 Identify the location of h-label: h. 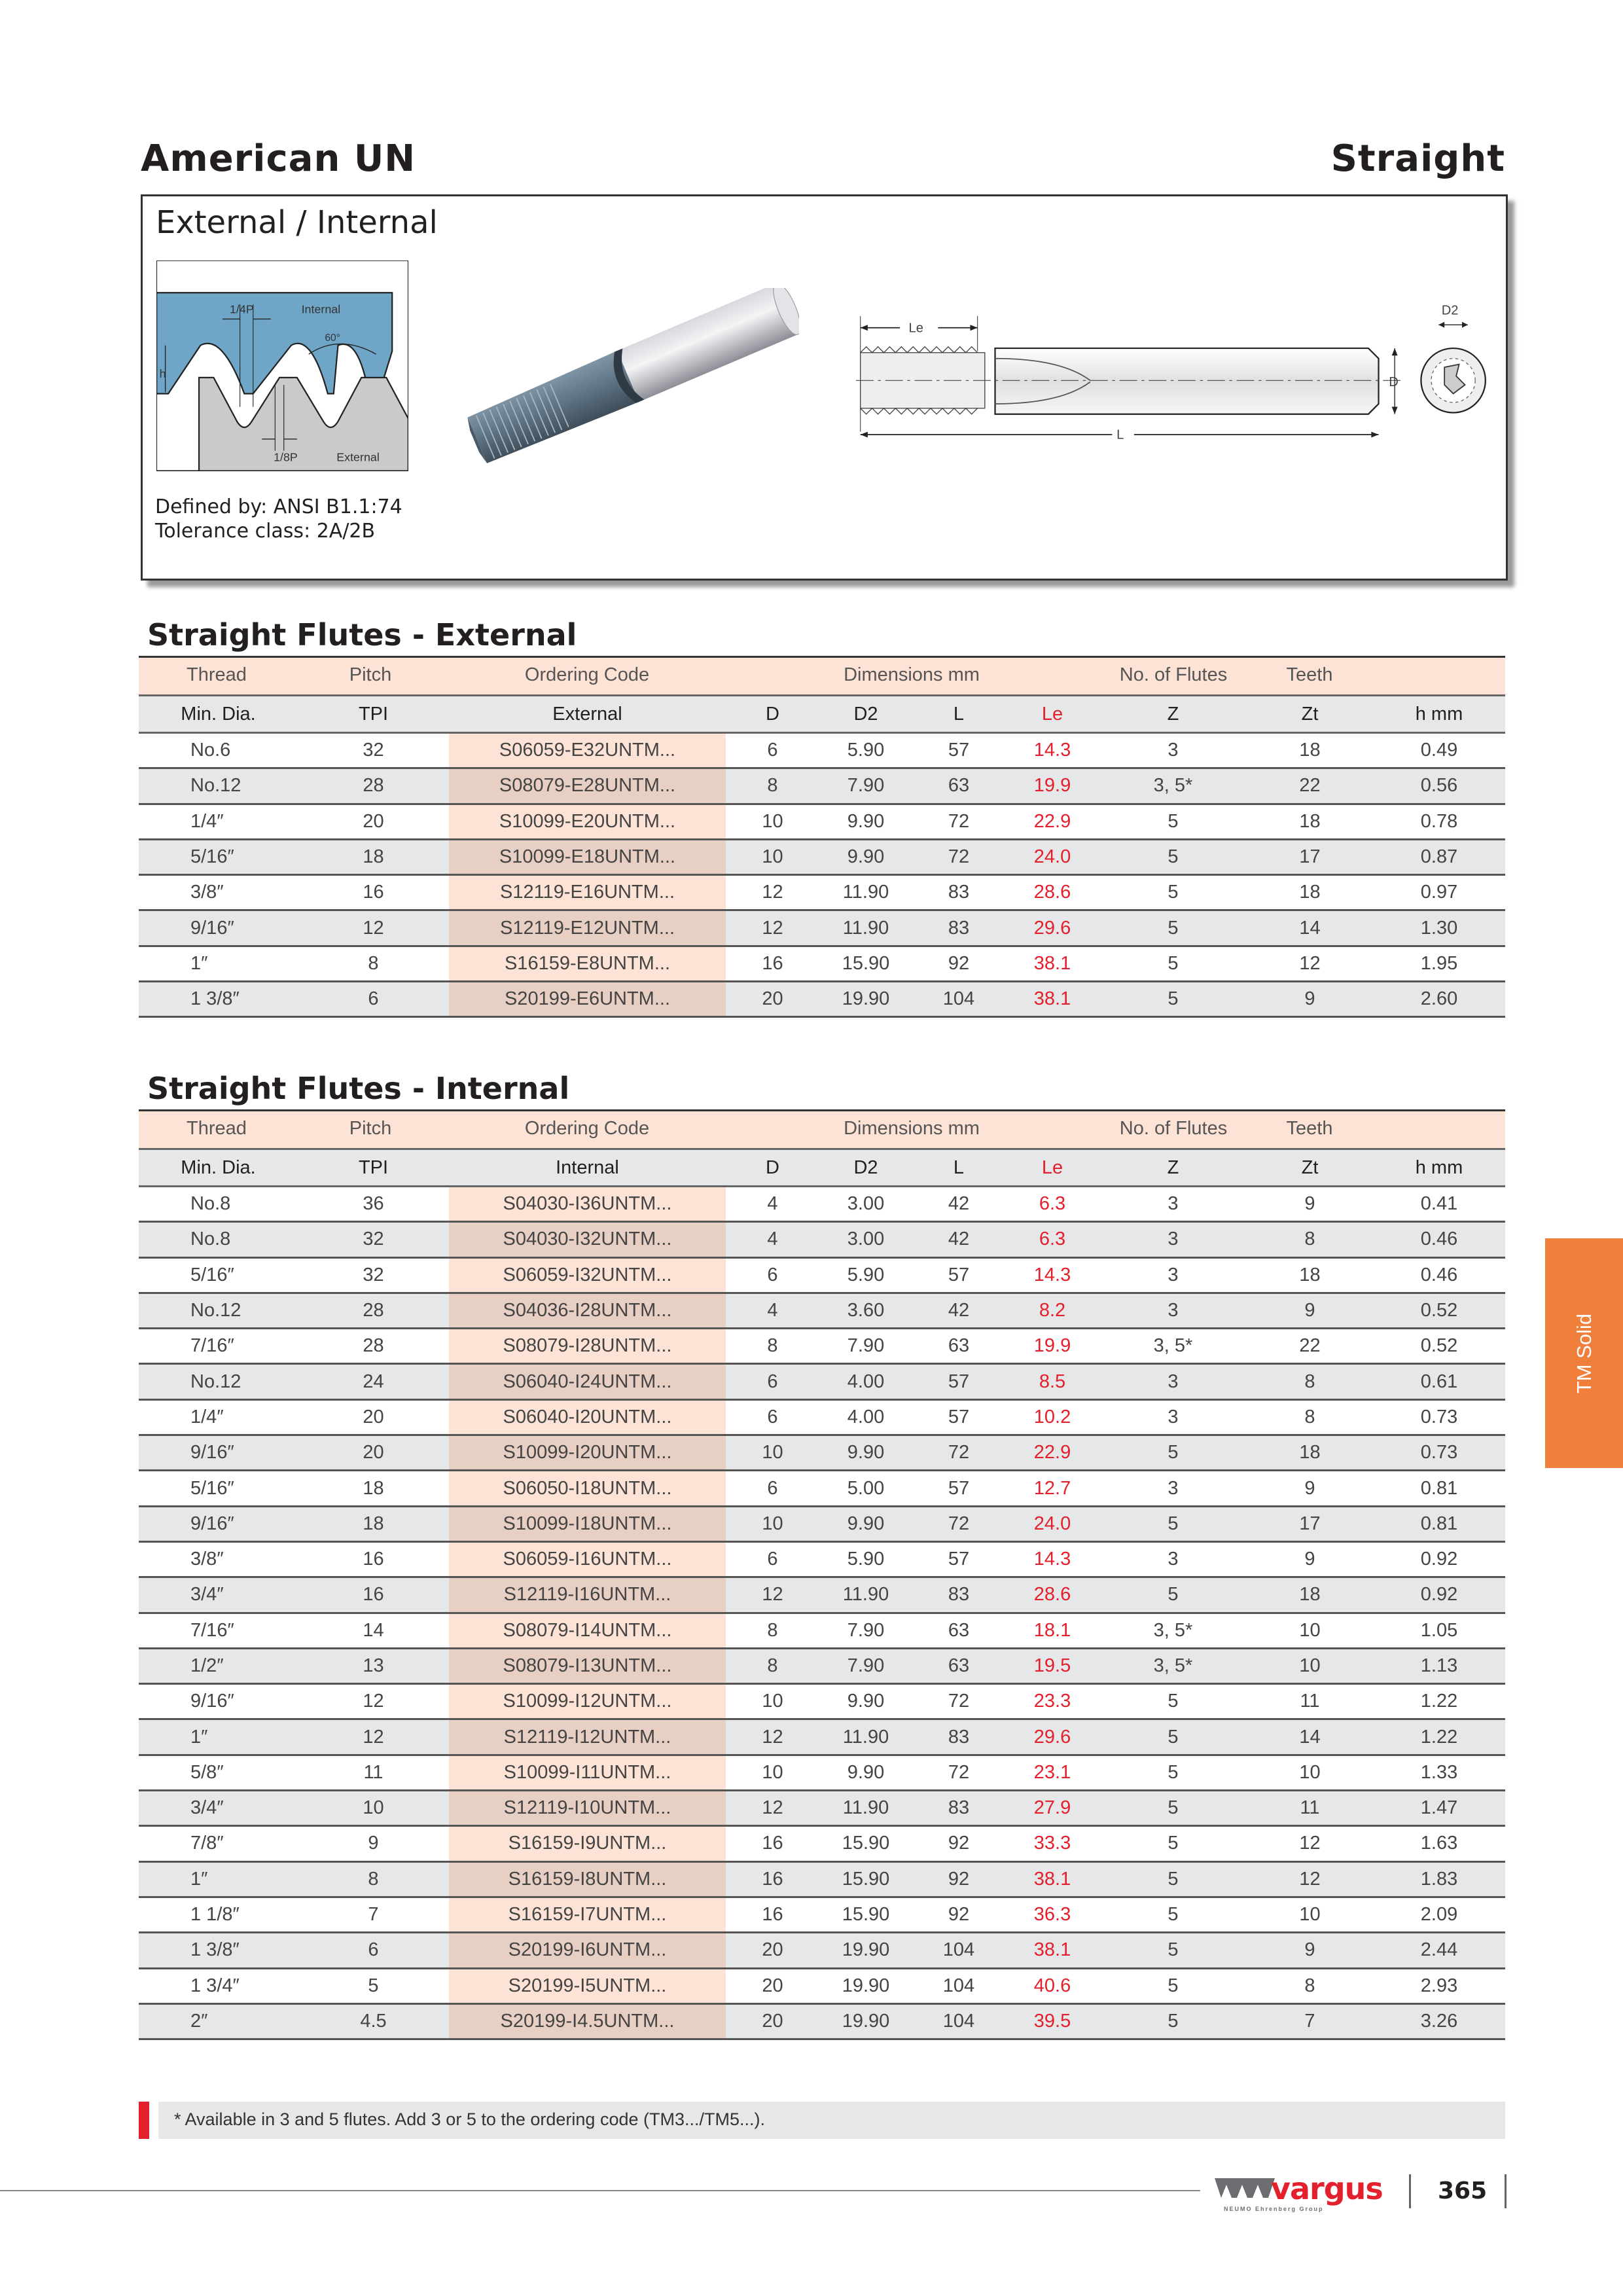
(163, 373).